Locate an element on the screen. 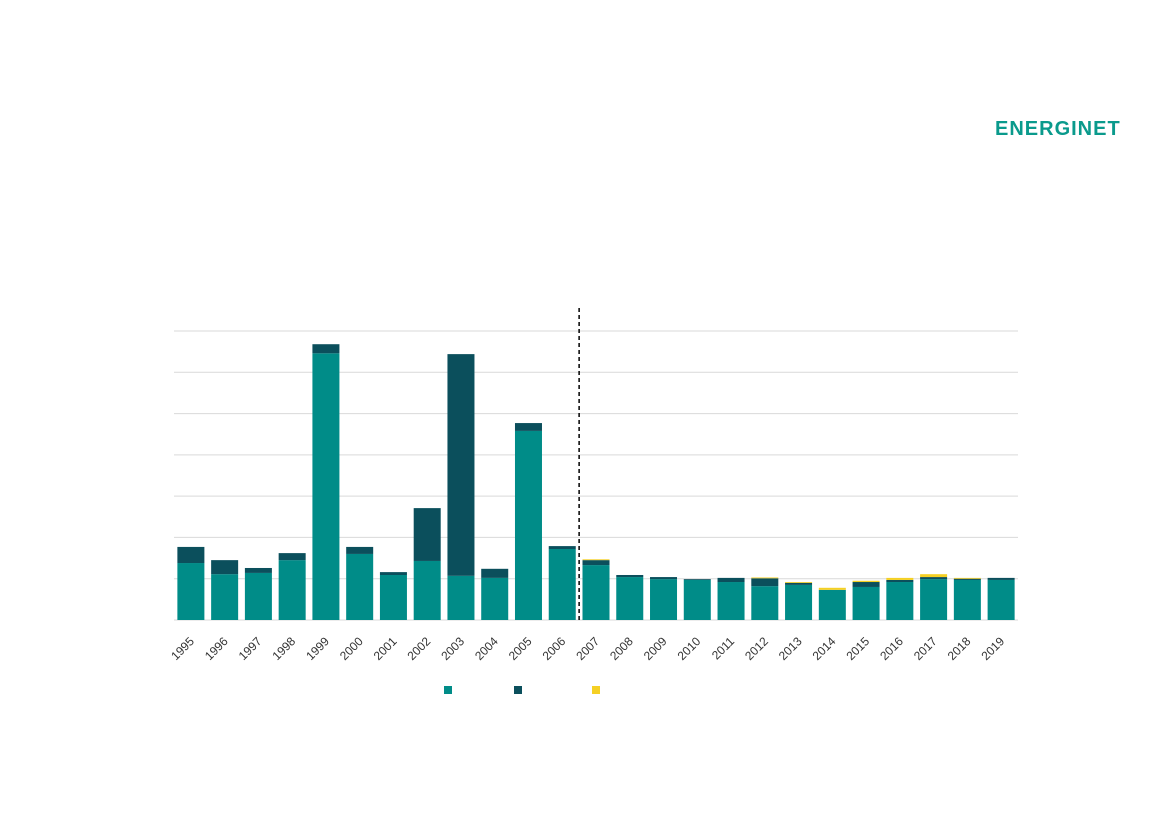 The width and height of the screenshot is (1169, 827). x-tick-label: 2019 is located at coordinates (992, 648).